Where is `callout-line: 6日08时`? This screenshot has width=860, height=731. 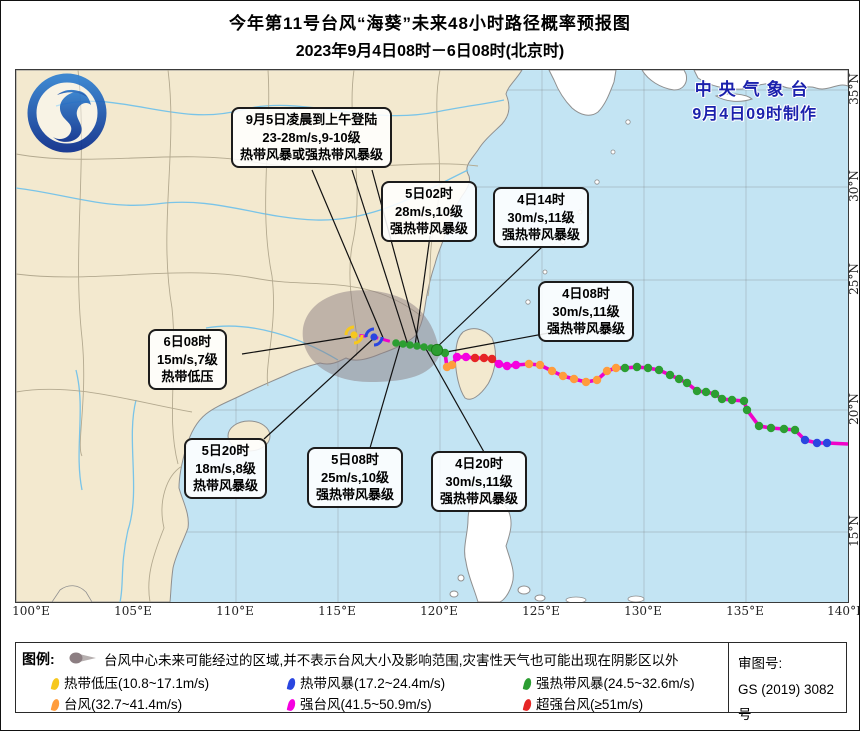 callout-line: 6日08时 is located at coordinates (187, 341).